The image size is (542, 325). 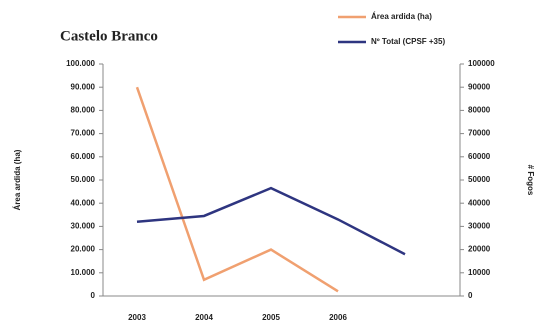 I want to click on y2-tick-label: 70000, so click(x=479, y=133).